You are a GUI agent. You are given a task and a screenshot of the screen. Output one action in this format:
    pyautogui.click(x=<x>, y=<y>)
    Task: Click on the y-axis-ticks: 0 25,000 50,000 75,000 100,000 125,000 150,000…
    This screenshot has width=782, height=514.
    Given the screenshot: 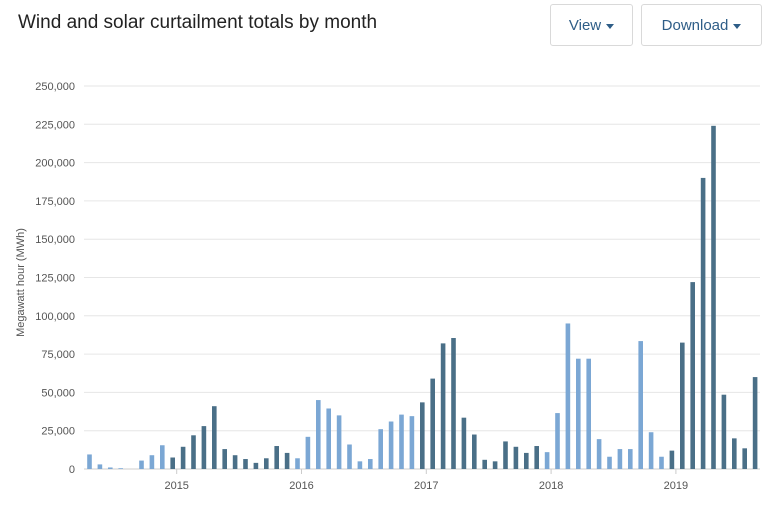 What is the action you would take?
    pyautogui.click(x=55, y=278)
    